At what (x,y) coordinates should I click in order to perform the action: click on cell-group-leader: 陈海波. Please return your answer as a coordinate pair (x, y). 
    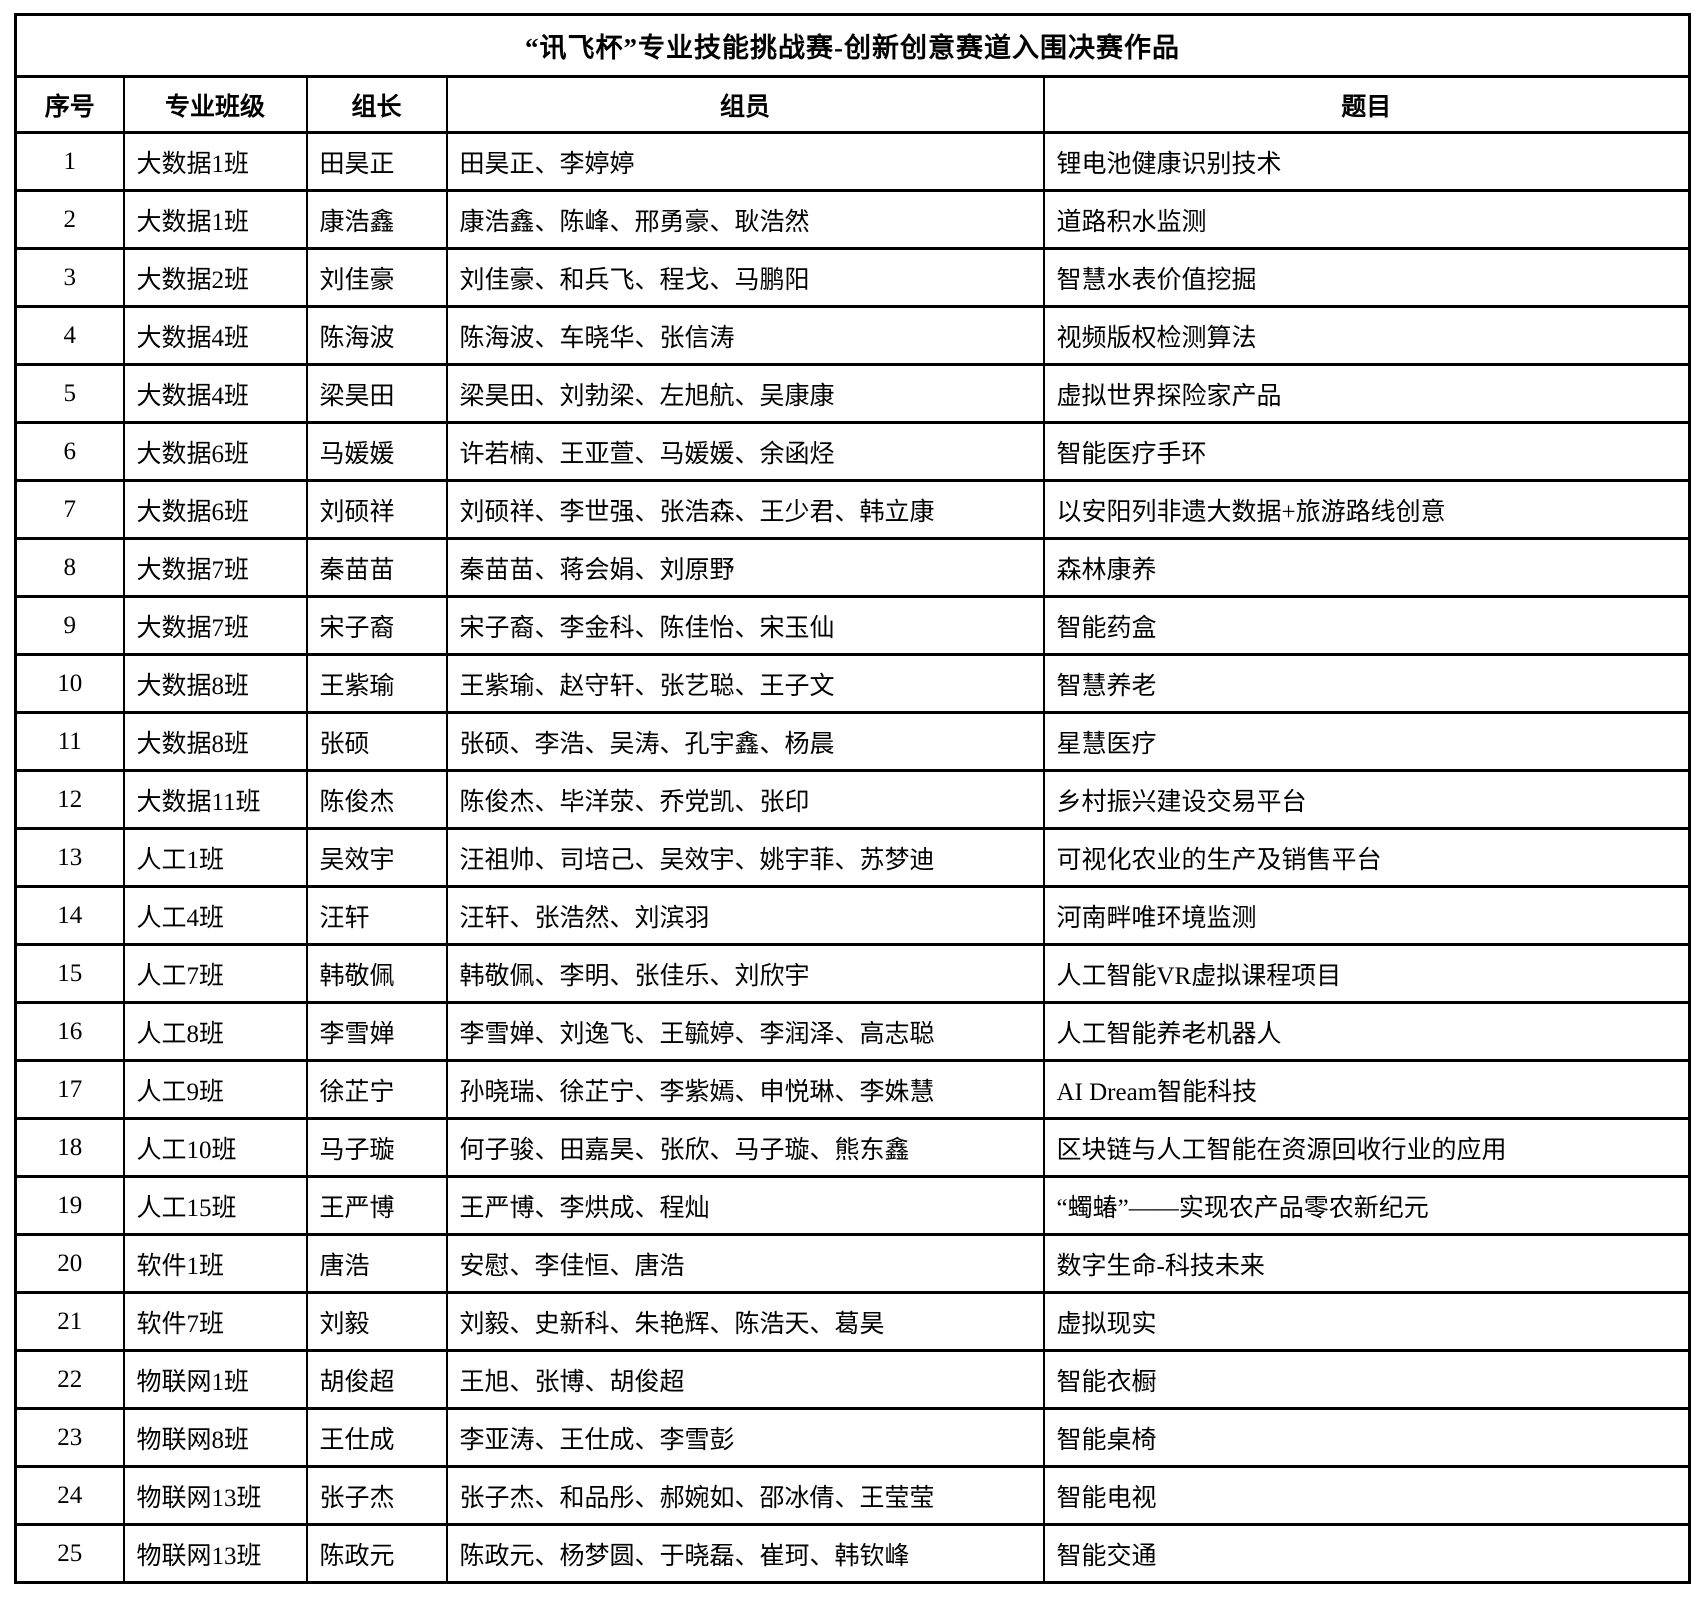
    Looking at the image, I should click on (376, 335).